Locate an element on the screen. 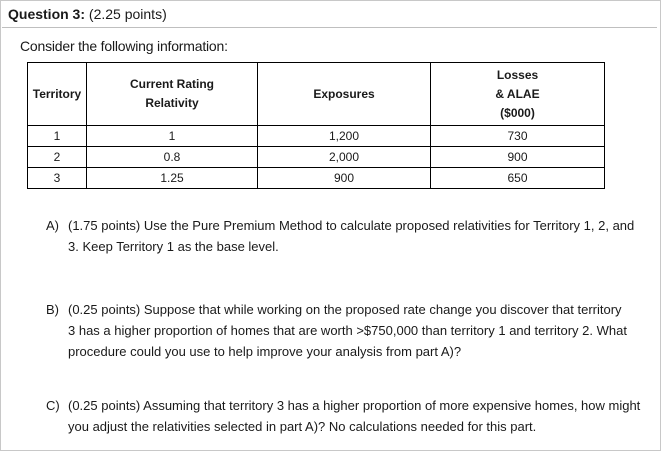 The height and width of the screenshot is (451, 661). header-relativity-line2: Relativity is located at coordinates (172, 103).